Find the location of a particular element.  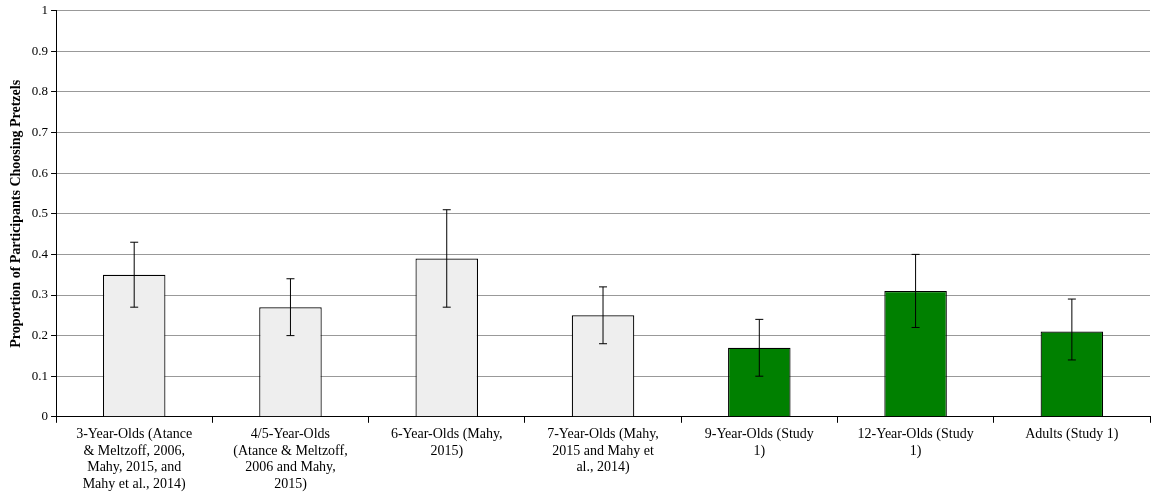

y-tick-label: 0.3 is located at coordinates (40, 294).